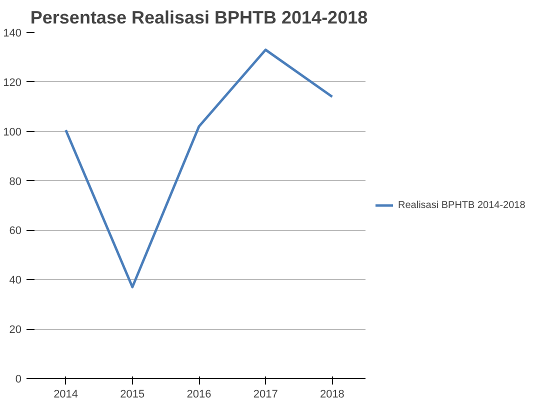 The image size is (545, 405). I want to click on y-tick-label: 40, so click(15, 280).